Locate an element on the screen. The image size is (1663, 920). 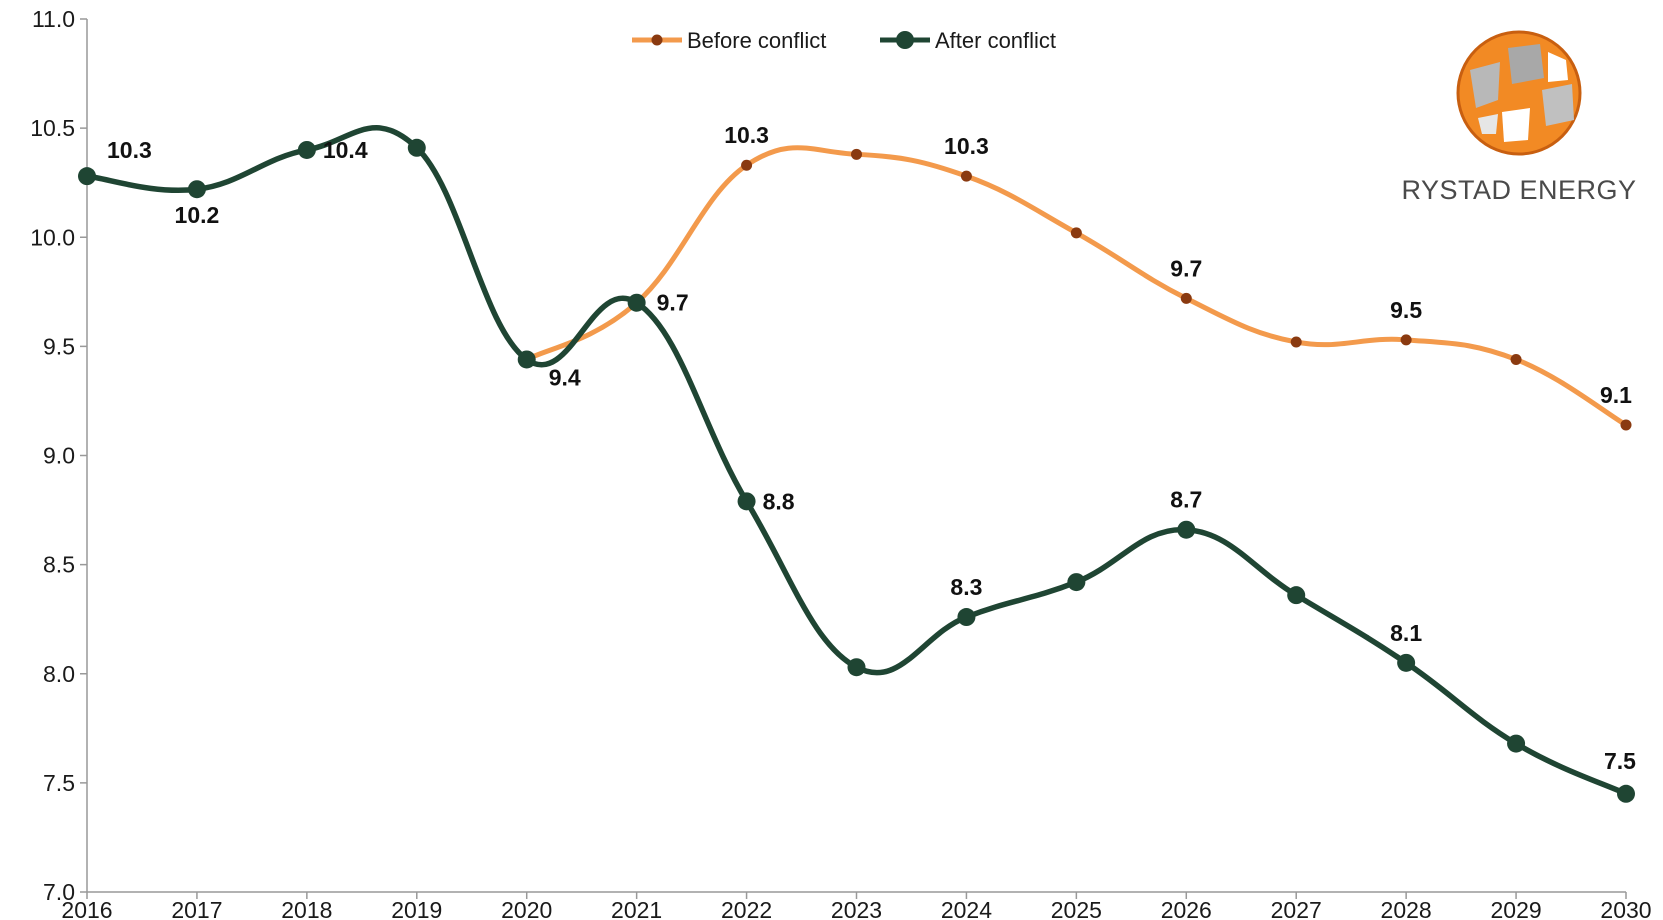
data-label: 7.5 is located at coordinates (1620, 761).